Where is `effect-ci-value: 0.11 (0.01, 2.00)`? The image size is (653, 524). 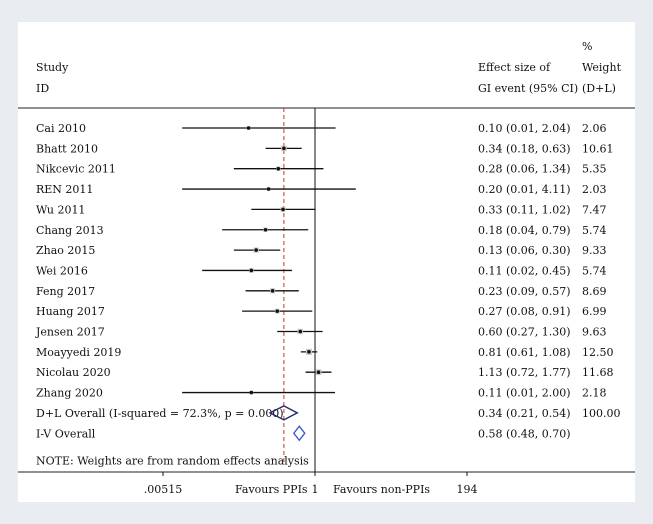
effect-ci-value: 0.11 (0.01, 2.00) is located at coordinates (524, 393).